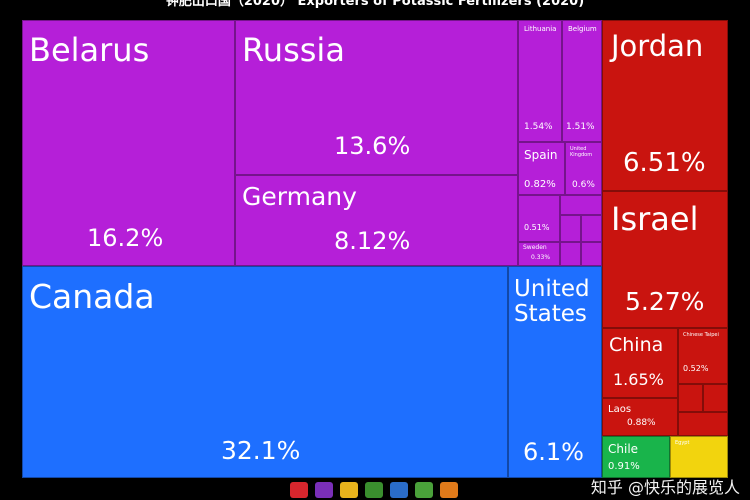 The image size is (750, 500). What do you see at coordinates (581, 152) in the screenshot?
I see `tile-label: United Kingdom` at bounding box center [581, 152].